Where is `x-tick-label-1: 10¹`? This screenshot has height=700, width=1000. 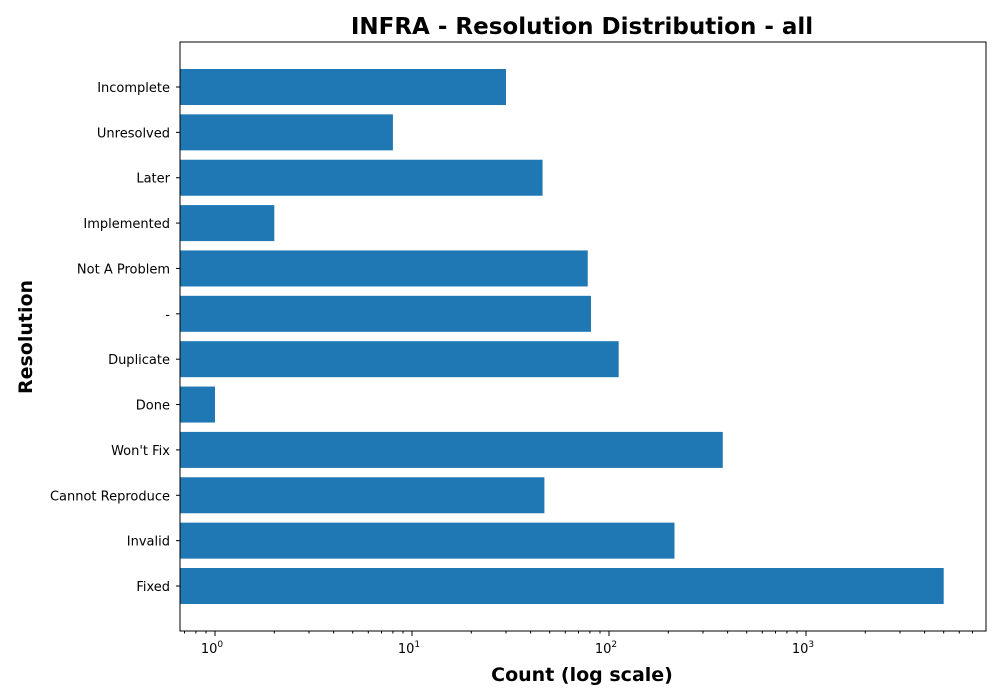 x-tick-label-1: 10¹ is located at coordinates (409, 648).